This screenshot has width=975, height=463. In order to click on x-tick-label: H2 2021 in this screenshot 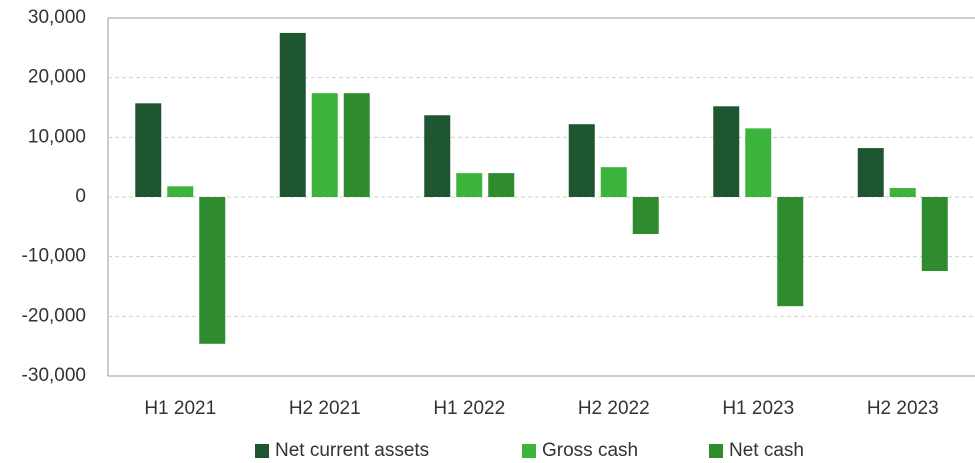, I will do `click(325, 408)`.